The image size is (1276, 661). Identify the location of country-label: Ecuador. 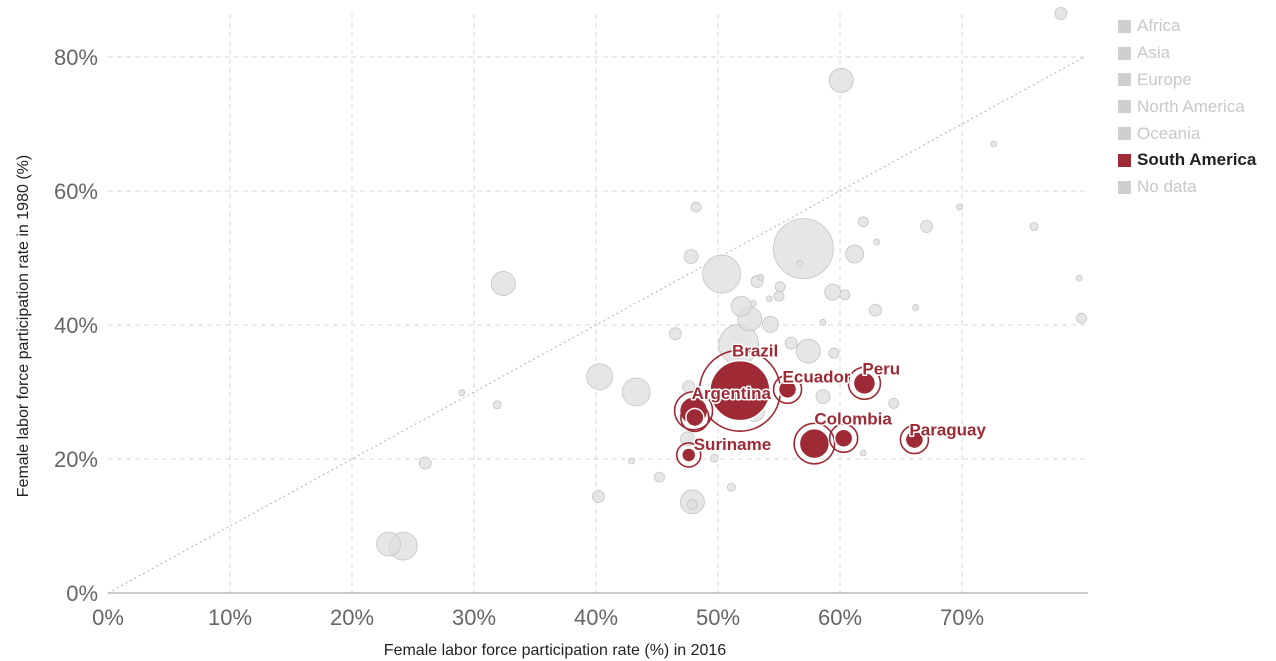
(817, 376).